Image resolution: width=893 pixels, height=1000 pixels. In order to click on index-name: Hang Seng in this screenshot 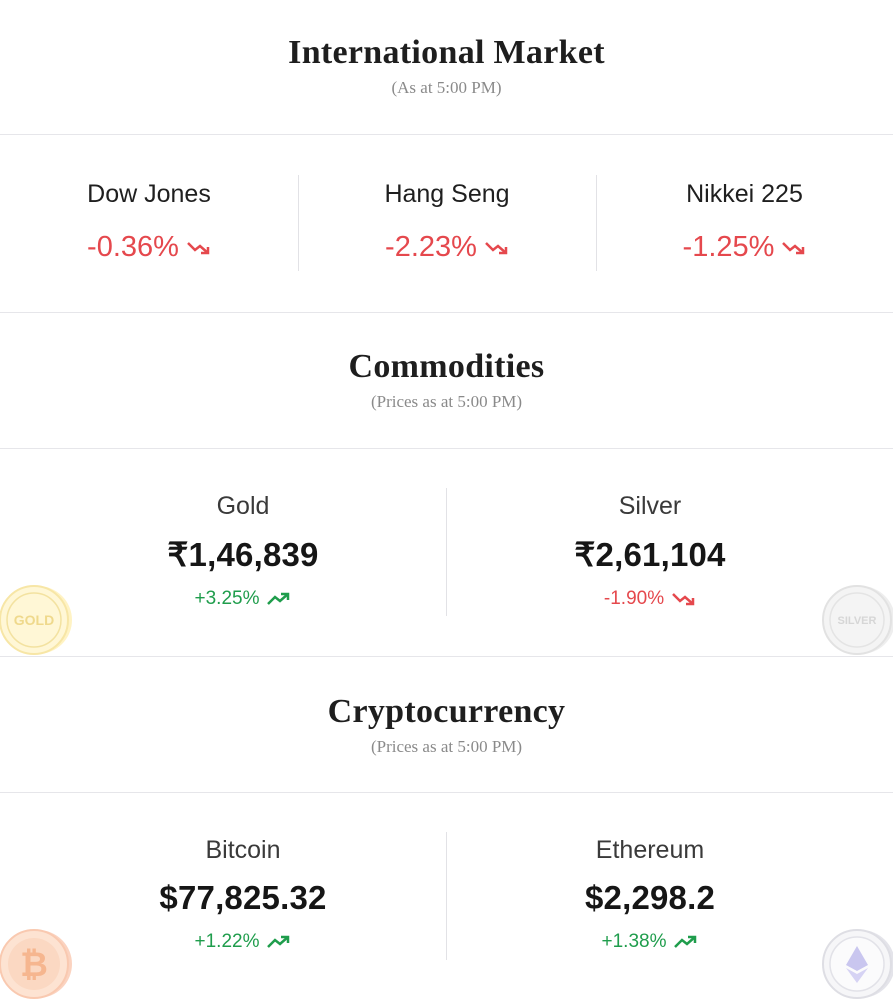, I will do `click(447, 194)`.